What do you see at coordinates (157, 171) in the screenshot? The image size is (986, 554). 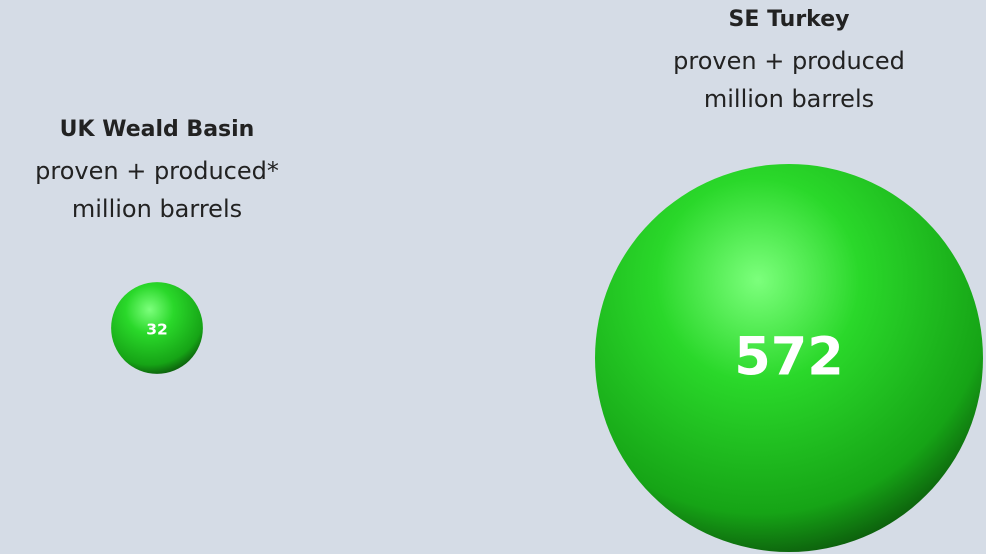 I see `bubble-description: proven + produced*` at bounding box center [157, 171].